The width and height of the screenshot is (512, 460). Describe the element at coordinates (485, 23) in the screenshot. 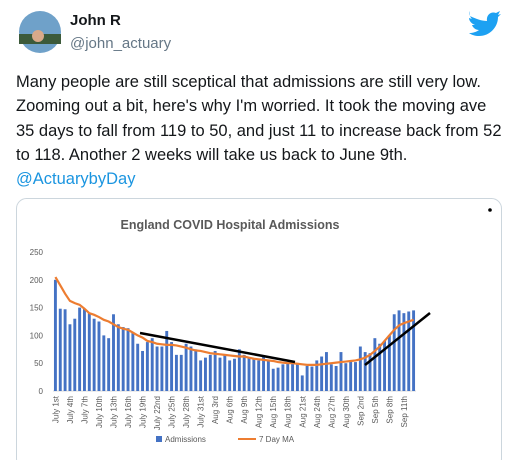

I see `twitter-logo` at that location.